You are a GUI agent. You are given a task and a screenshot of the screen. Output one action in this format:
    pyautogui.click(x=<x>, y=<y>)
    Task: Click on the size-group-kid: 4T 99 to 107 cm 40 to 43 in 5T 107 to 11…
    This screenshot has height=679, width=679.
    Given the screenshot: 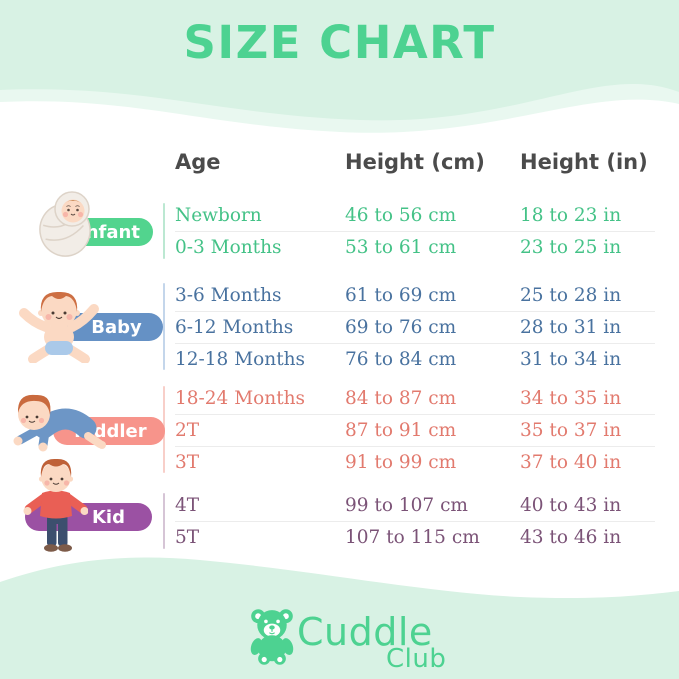 What is the action you would take?
    pyautogui.click(x=339, y=505)
    